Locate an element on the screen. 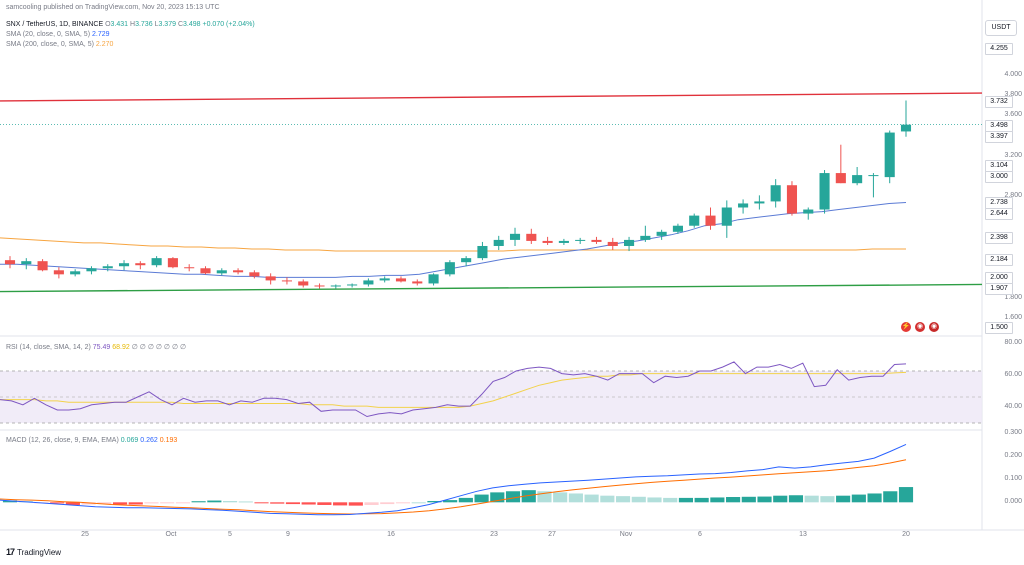 The height and width of the screenshot is (565, 1024). sma20-legend: SMA (20, close, 0, SMA, 5) 2.729 is located at coordinates (58, 34).